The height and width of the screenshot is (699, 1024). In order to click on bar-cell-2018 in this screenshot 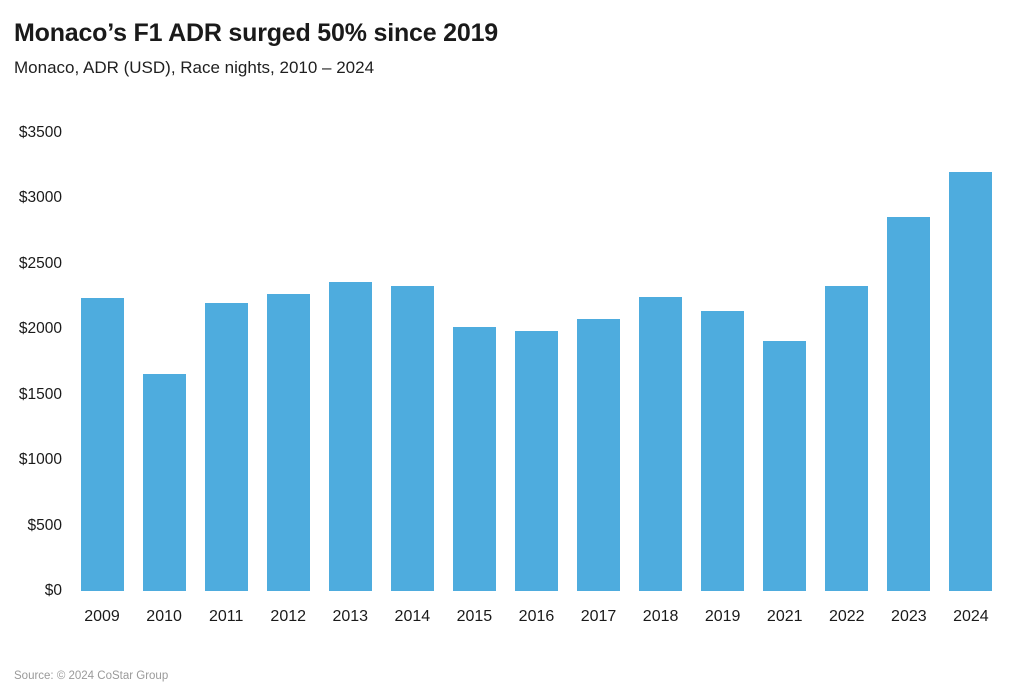, I will do `click(661, 362)`.